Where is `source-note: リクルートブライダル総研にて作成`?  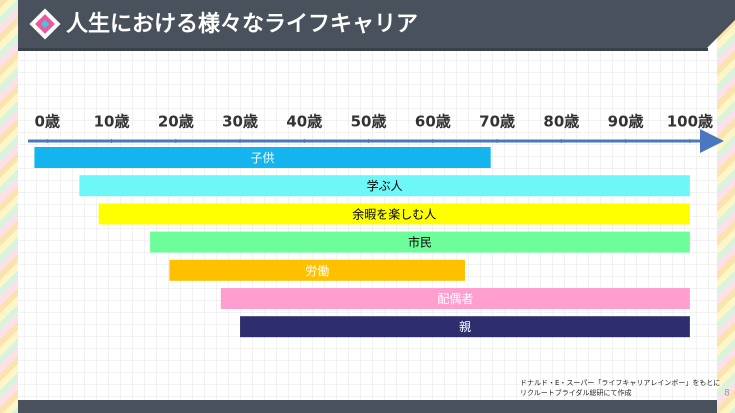 source-note: リクルートブライダル総研にて作成 is located at coordinates (576, 392).